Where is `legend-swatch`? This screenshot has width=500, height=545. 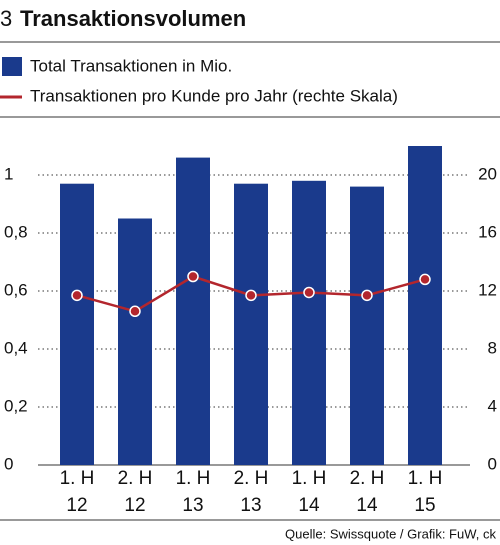
legend-swatch is located at coordinates (12, 66).